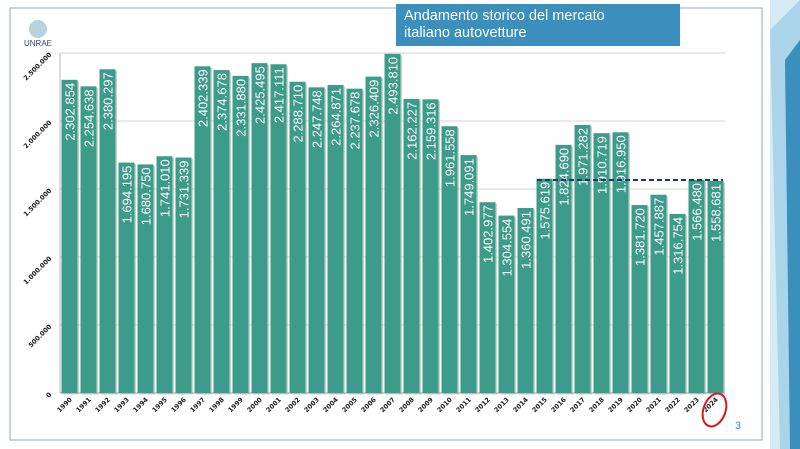 The height and width of the screenshot is (449, 800). What do you see at coordinates (330, 404) in the screenshot?
I see `x-tick-label: 2004` at bounding box center [330, 404].